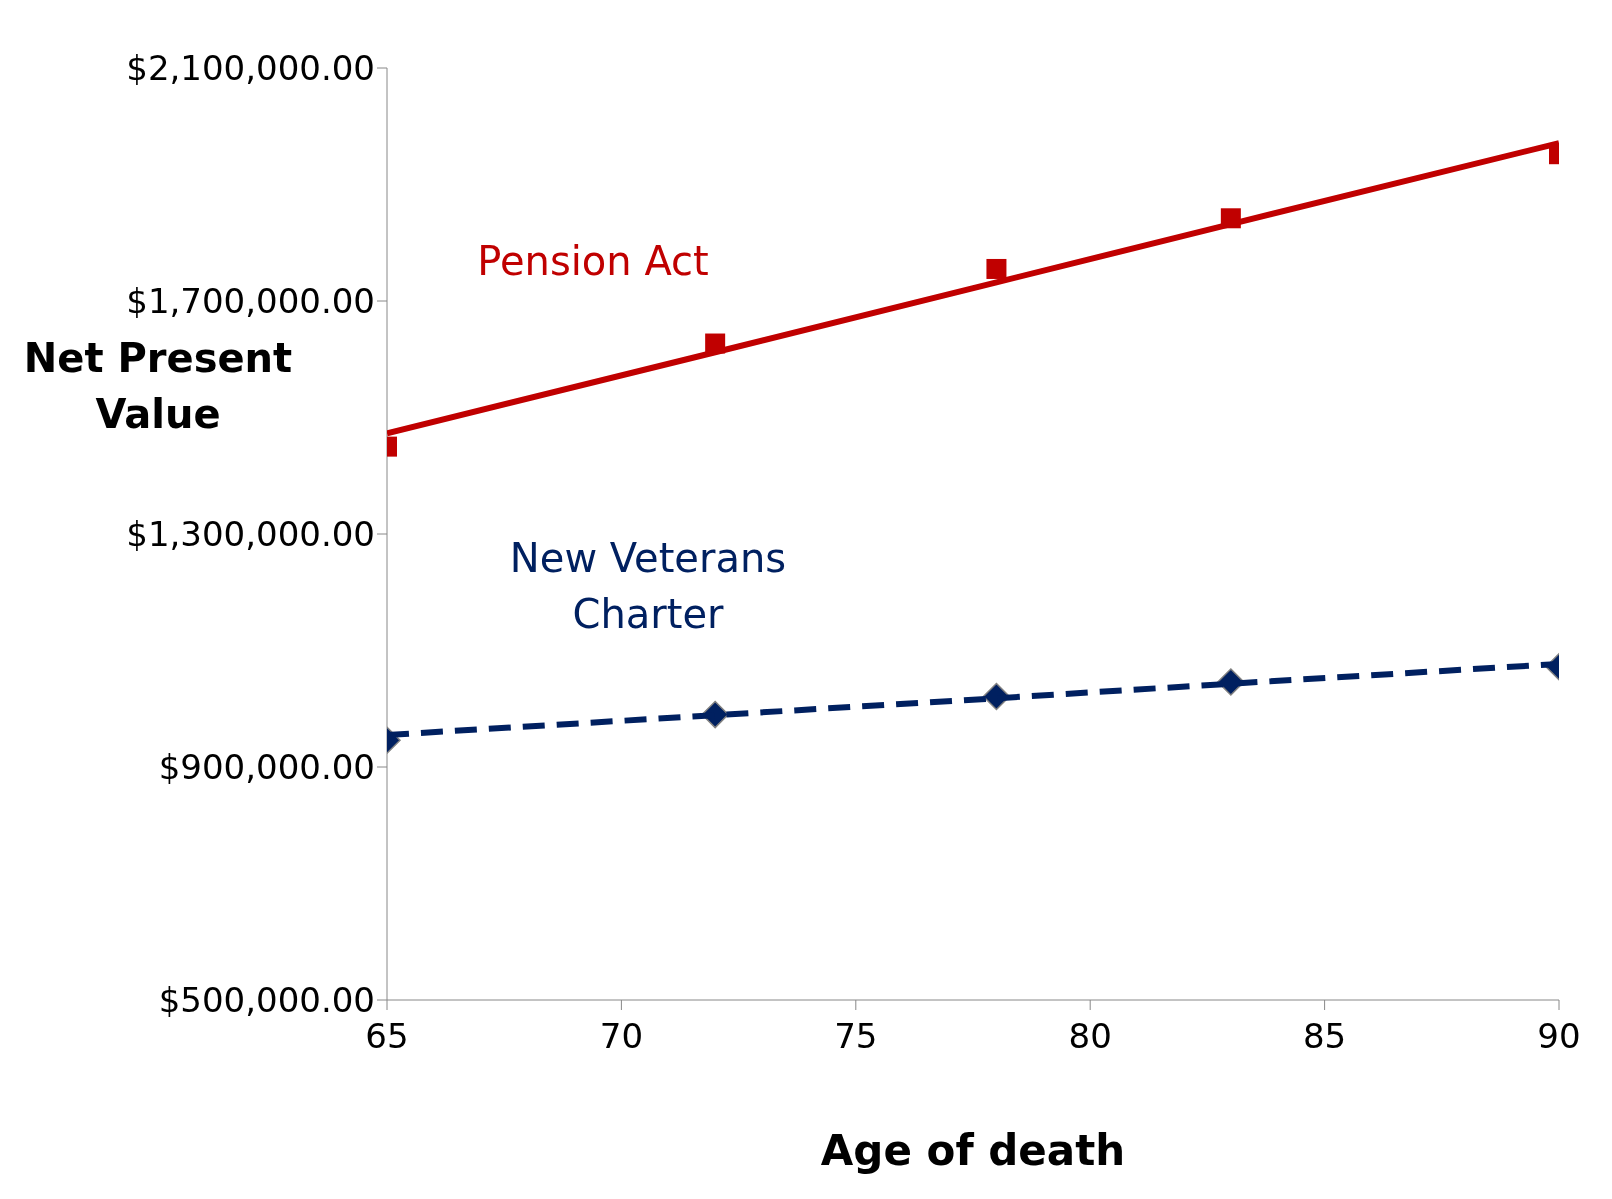 The image size is (1612, 1199). What do you see at coordinates (1324, 1036) in the screenshot?
I see `x-tick-label: 85` at bounding box center [1324, 1036].